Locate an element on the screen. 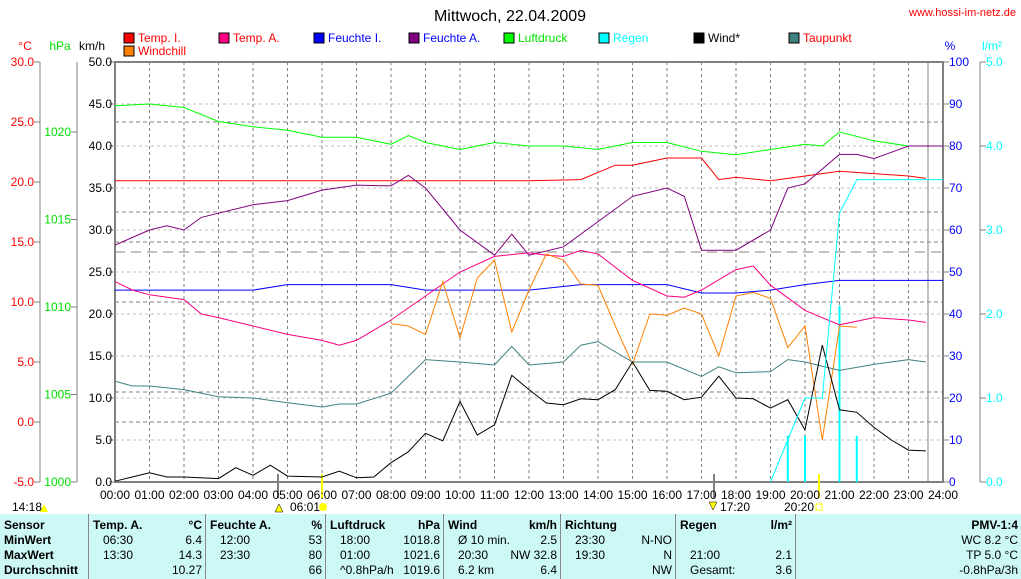 The height and width of the screenshot is (579, 1021). x-tick-label: 14:00 is located at coordinates (598, 495).